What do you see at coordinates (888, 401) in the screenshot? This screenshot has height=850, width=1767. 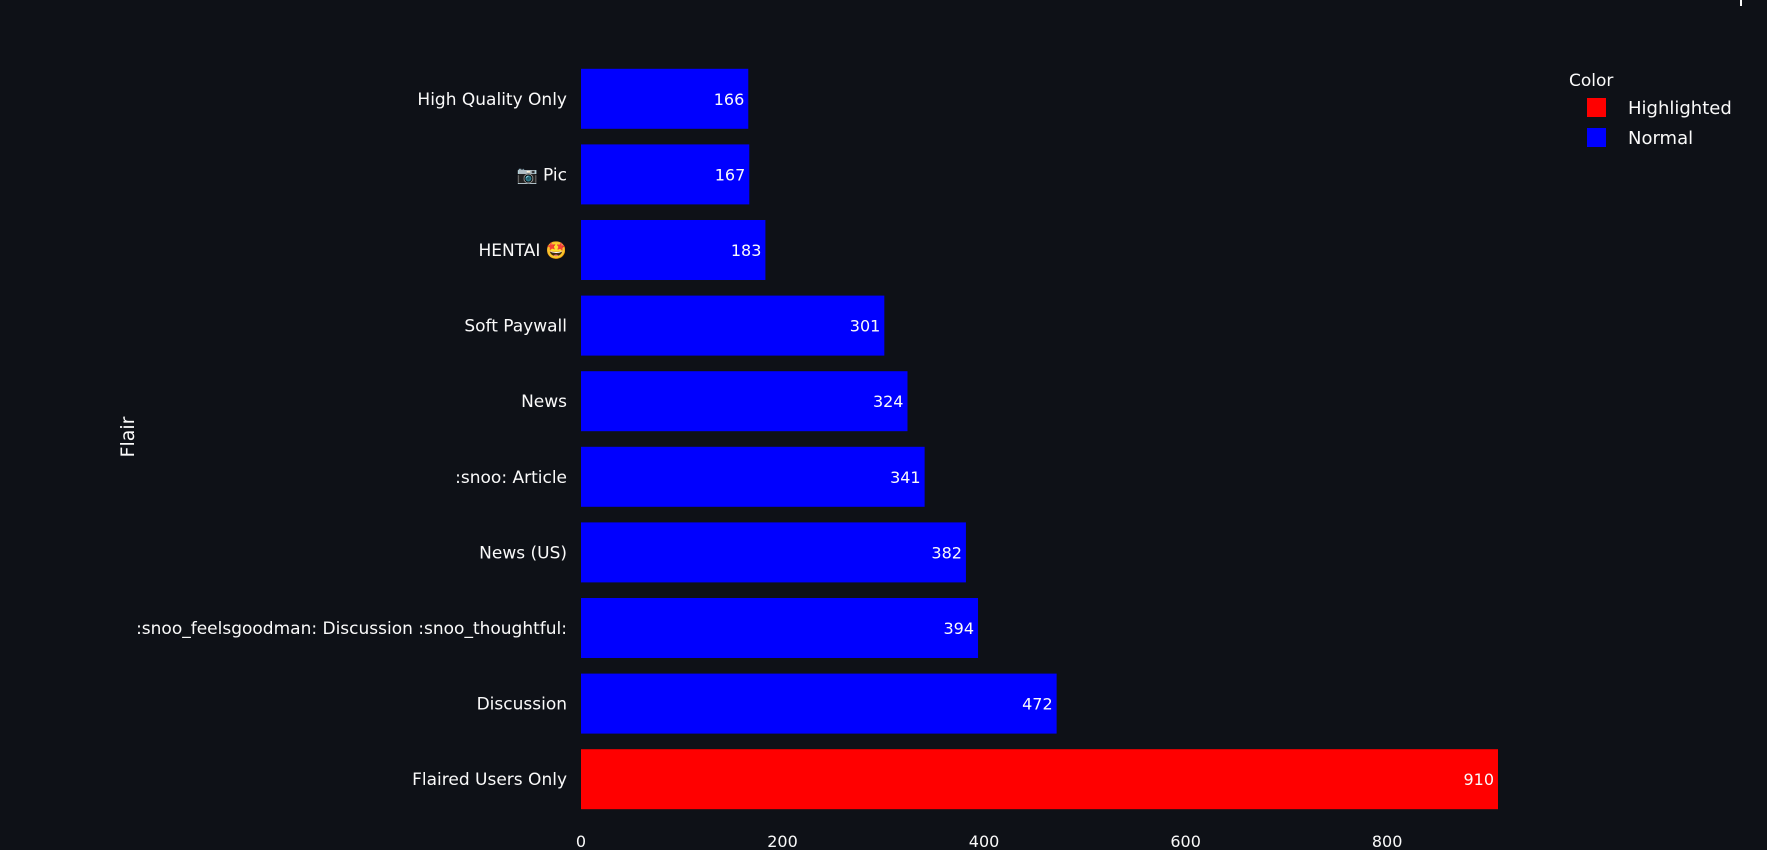 I see `bar-value-label: 324` at bounding box center [888, 401].